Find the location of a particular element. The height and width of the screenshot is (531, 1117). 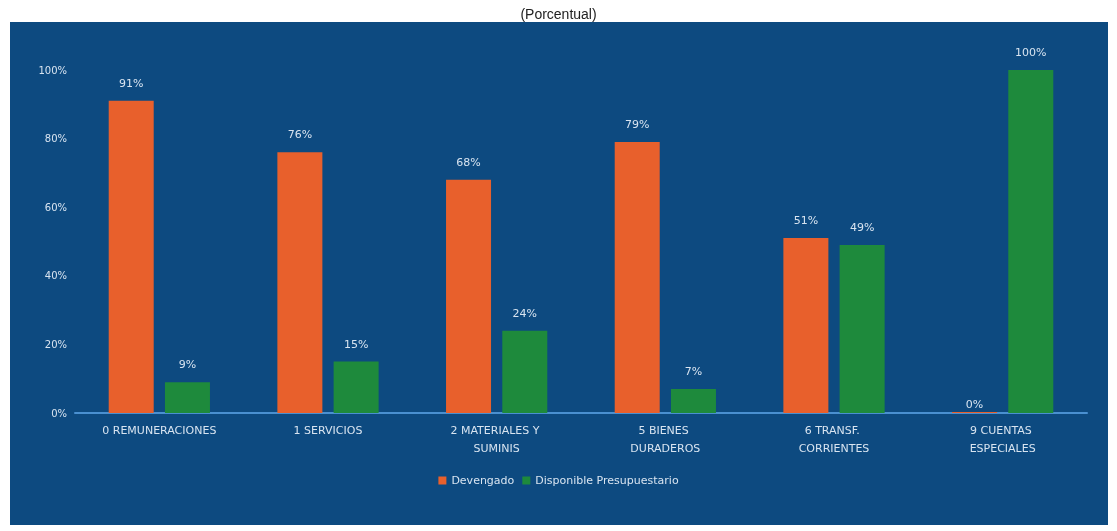

data-label: 49% is located at coordinates (862, 227).